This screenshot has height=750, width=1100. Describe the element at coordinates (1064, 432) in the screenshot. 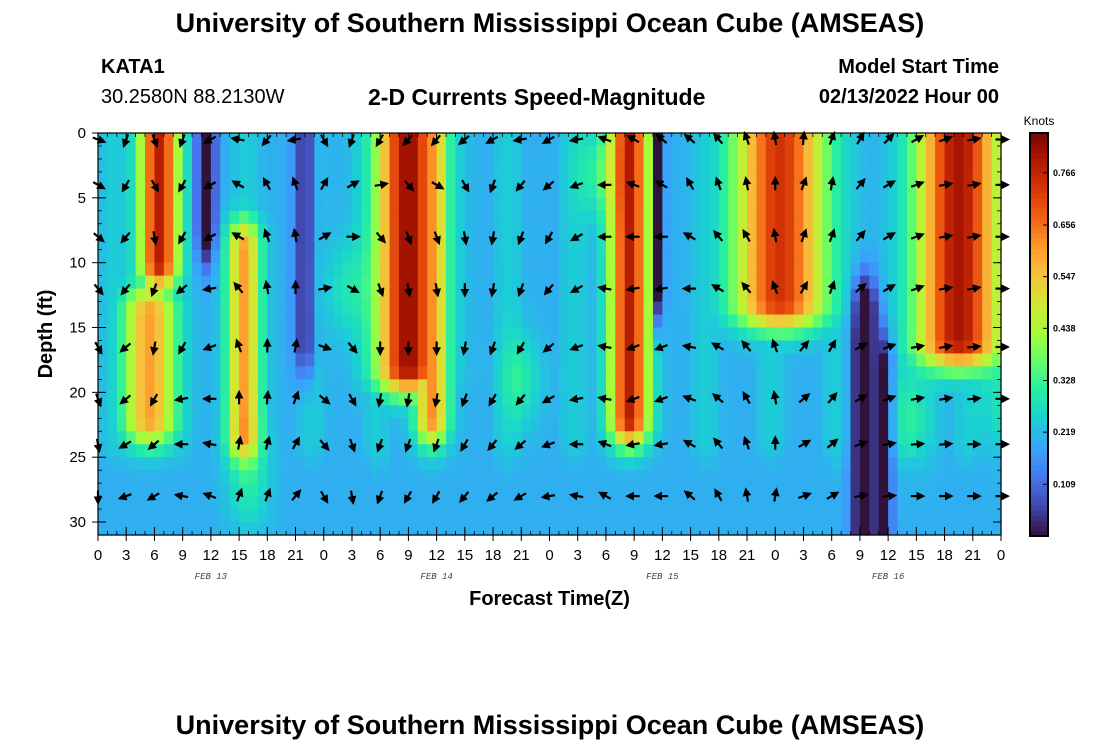

I see `colorbar-tick-label: 0.219` at that location.